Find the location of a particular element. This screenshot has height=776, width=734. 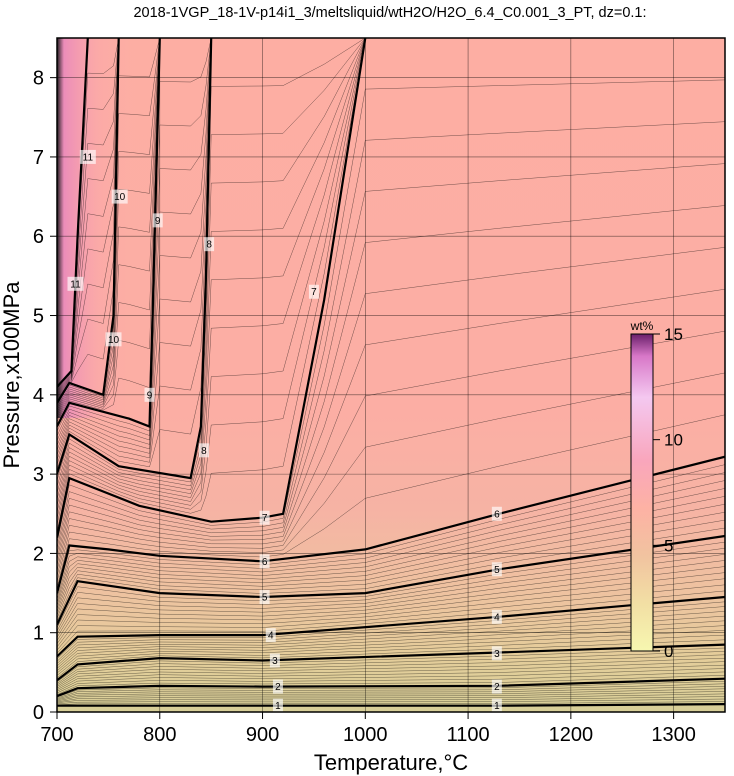

contour-label-text: 4 is located at coordinates (497, 617).